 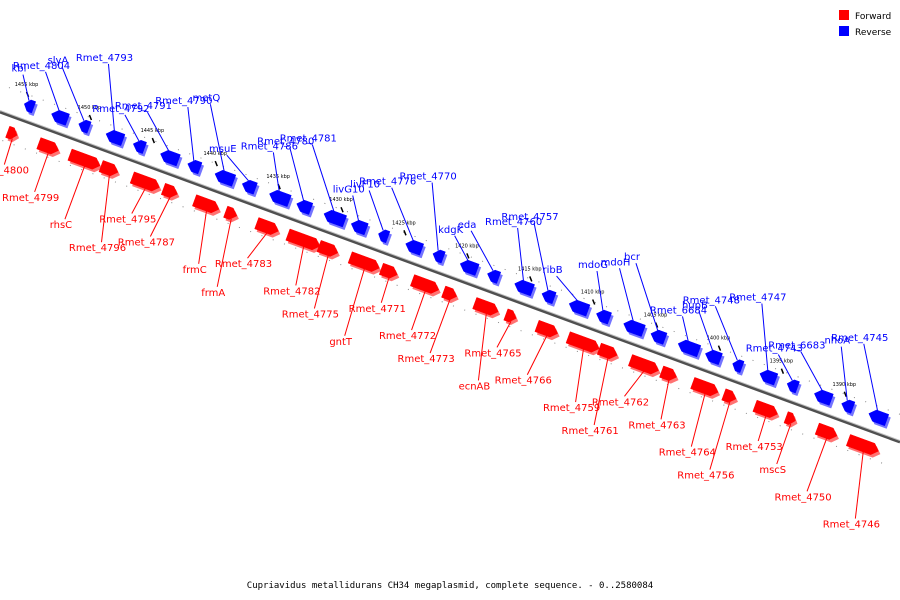 I want to click on gene-reverse-label: Rmet_6684, so click(x=678, y=310).